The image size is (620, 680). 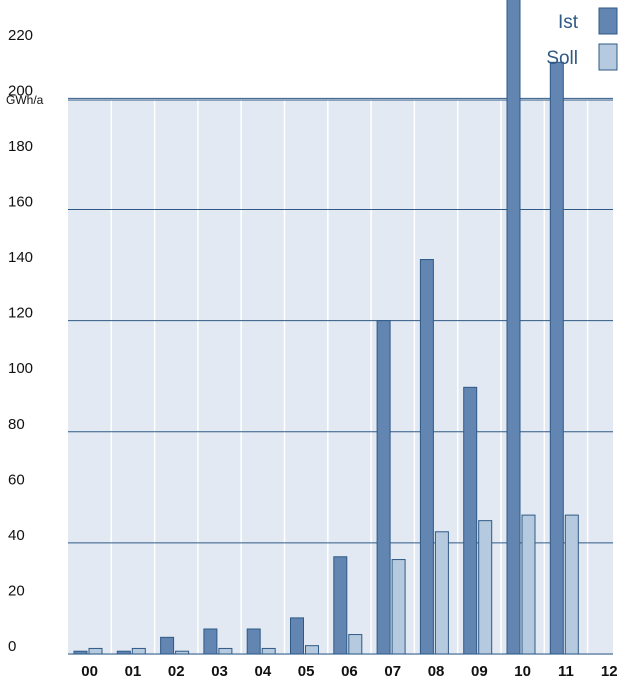 I want to click on x-tick-label: 04, so click(x=263, y=671).